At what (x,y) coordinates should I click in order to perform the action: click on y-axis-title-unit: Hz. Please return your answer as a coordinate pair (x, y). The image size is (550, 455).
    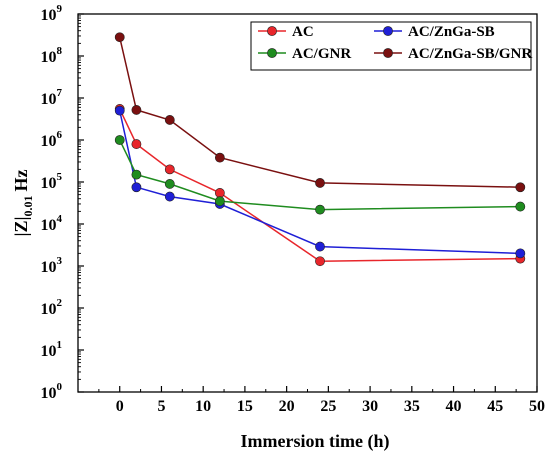
    Looking at the image, I should click on (21, 181).